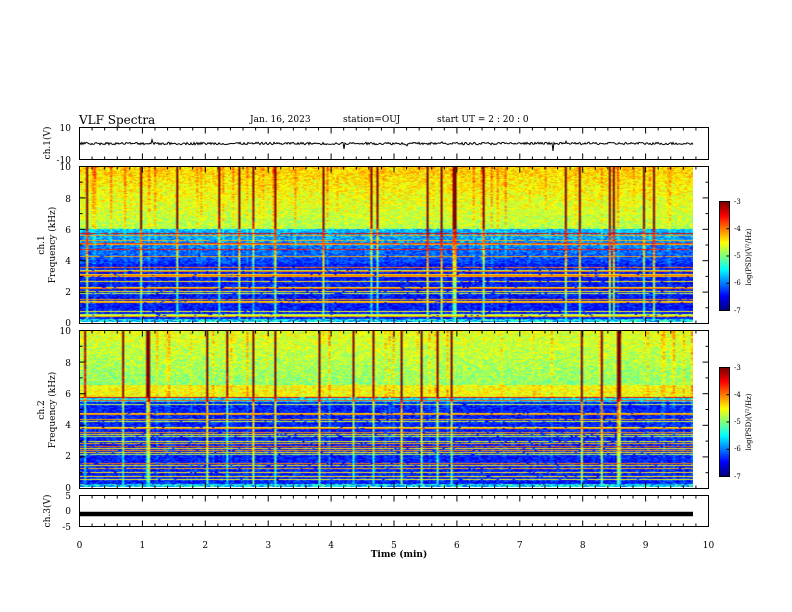  What do you see at coordinates (42, 244) in the screenshot?
I see `ch1-spectrogram-ylabel-channel: ch.1` at bounding box center [42, 244].